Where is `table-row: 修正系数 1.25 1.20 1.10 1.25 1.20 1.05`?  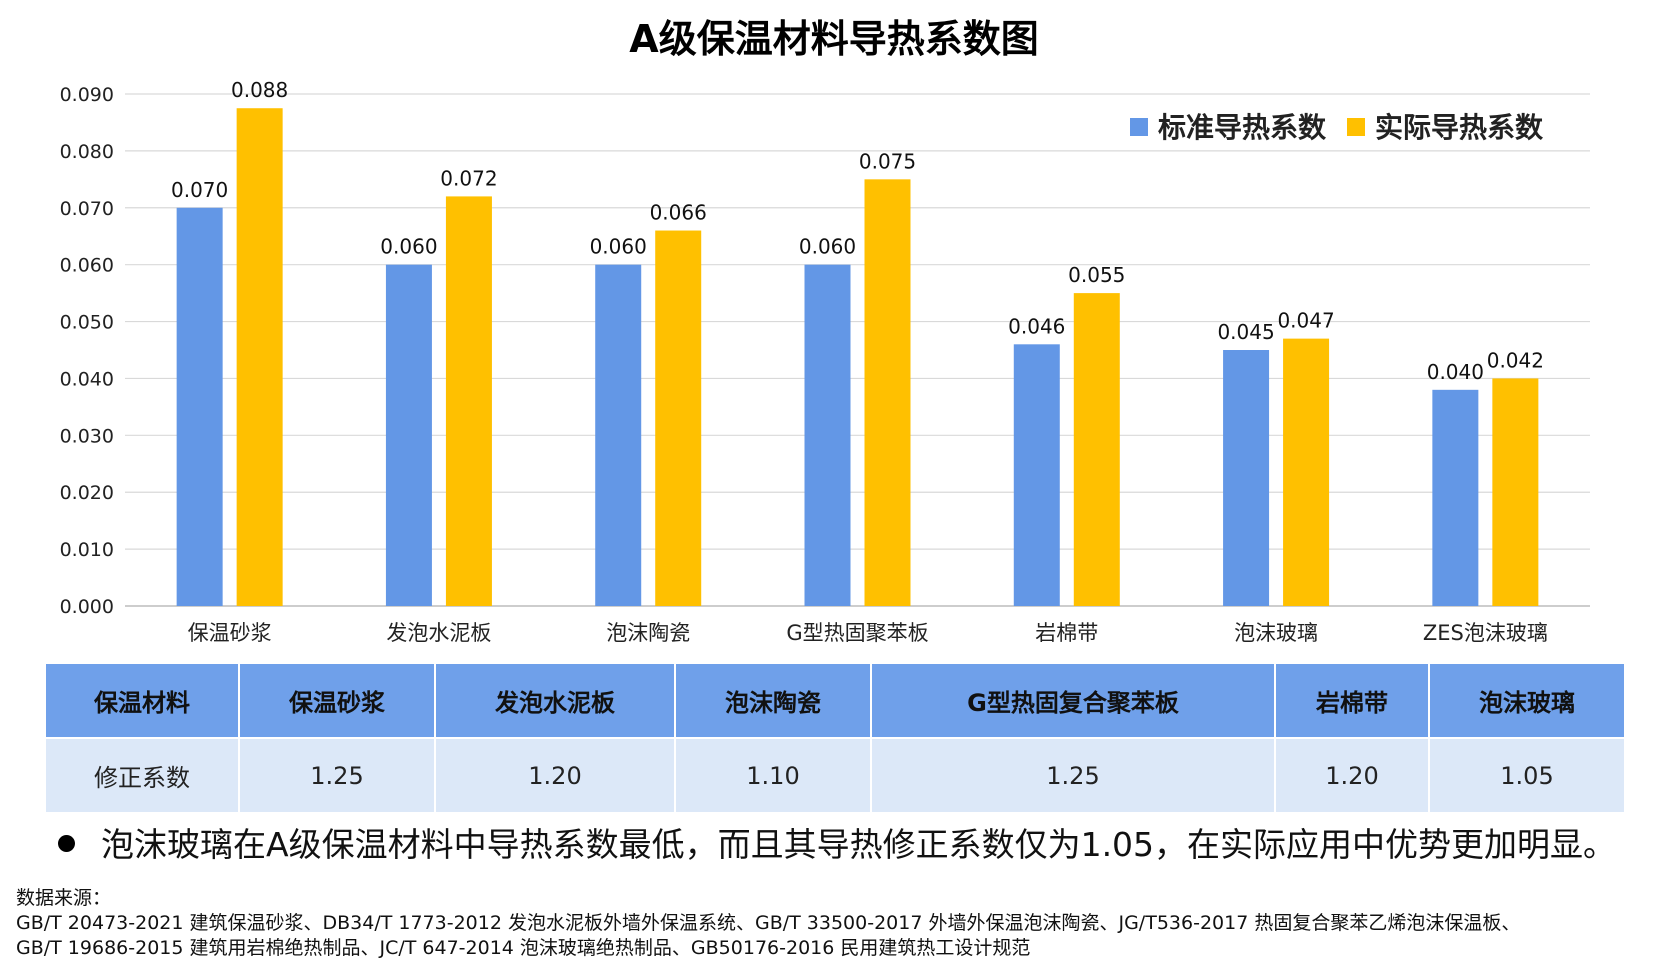 table-row: 修正系数 1.25 1.20 1.10 1.25 1.20 1.05 is located at coordinates (835, 775).